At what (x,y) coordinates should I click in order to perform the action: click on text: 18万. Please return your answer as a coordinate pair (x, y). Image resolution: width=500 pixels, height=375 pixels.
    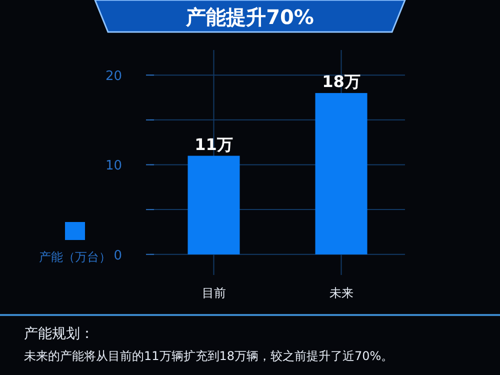
    Looking at the image, I should click on (341, 82).